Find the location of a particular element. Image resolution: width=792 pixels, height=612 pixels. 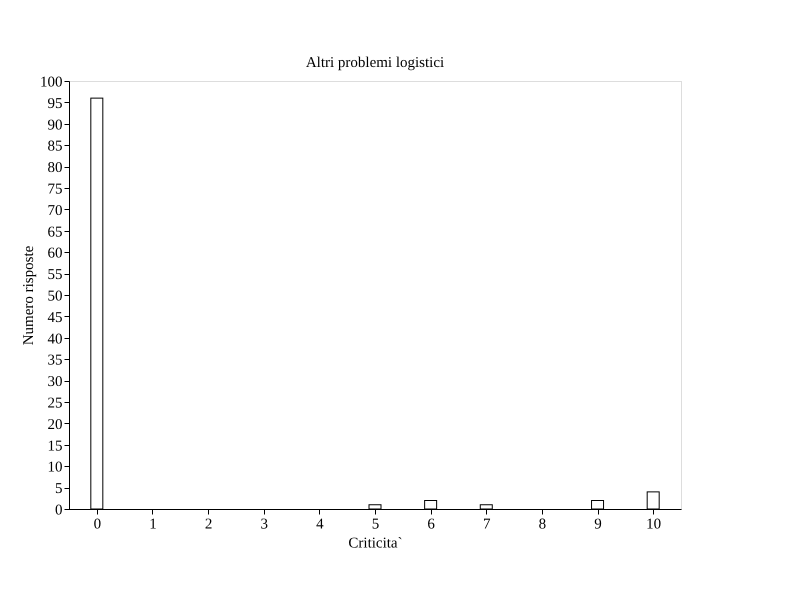

x-tick-label: 2 is located at coordinates (208, 524).